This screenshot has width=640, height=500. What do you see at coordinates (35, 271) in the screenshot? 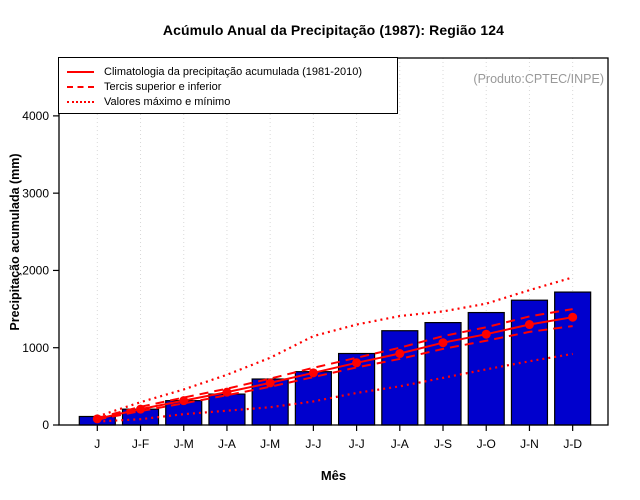
I see `y-tick-label: 2000` at bounding box center [35, 271].